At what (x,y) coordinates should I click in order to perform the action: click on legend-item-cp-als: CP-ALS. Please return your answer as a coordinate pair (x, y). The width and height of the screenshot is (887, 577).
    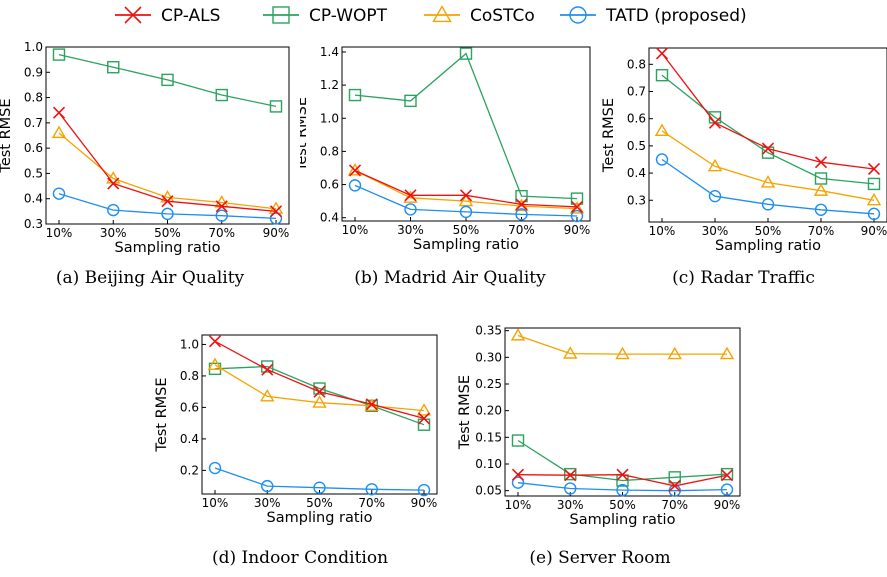
    Looking at the image, I should click on (167, 16).